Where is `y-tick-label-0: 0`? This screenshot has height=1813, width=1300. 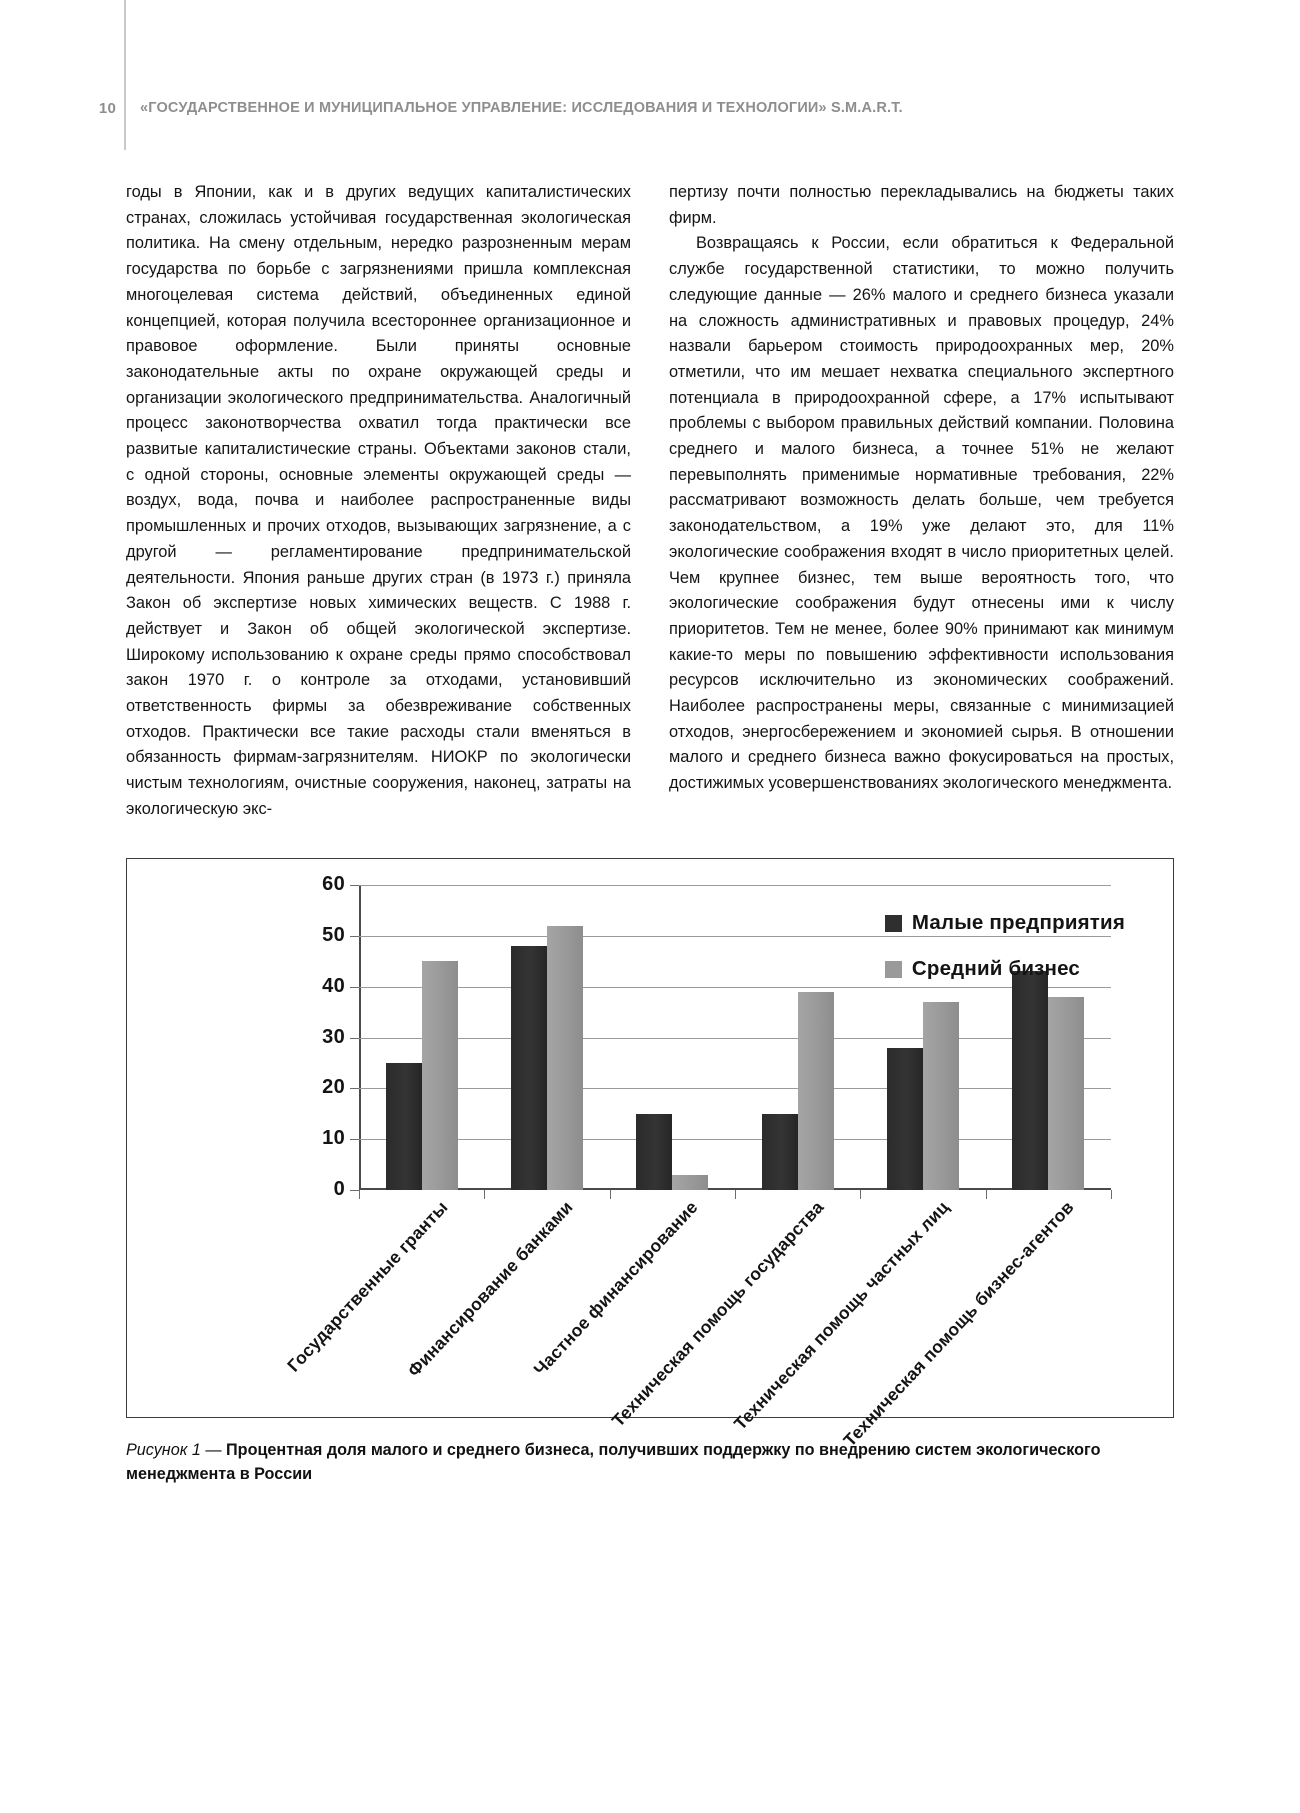
y-tick-label-0: 0 is located at coordinates (339, 1189).